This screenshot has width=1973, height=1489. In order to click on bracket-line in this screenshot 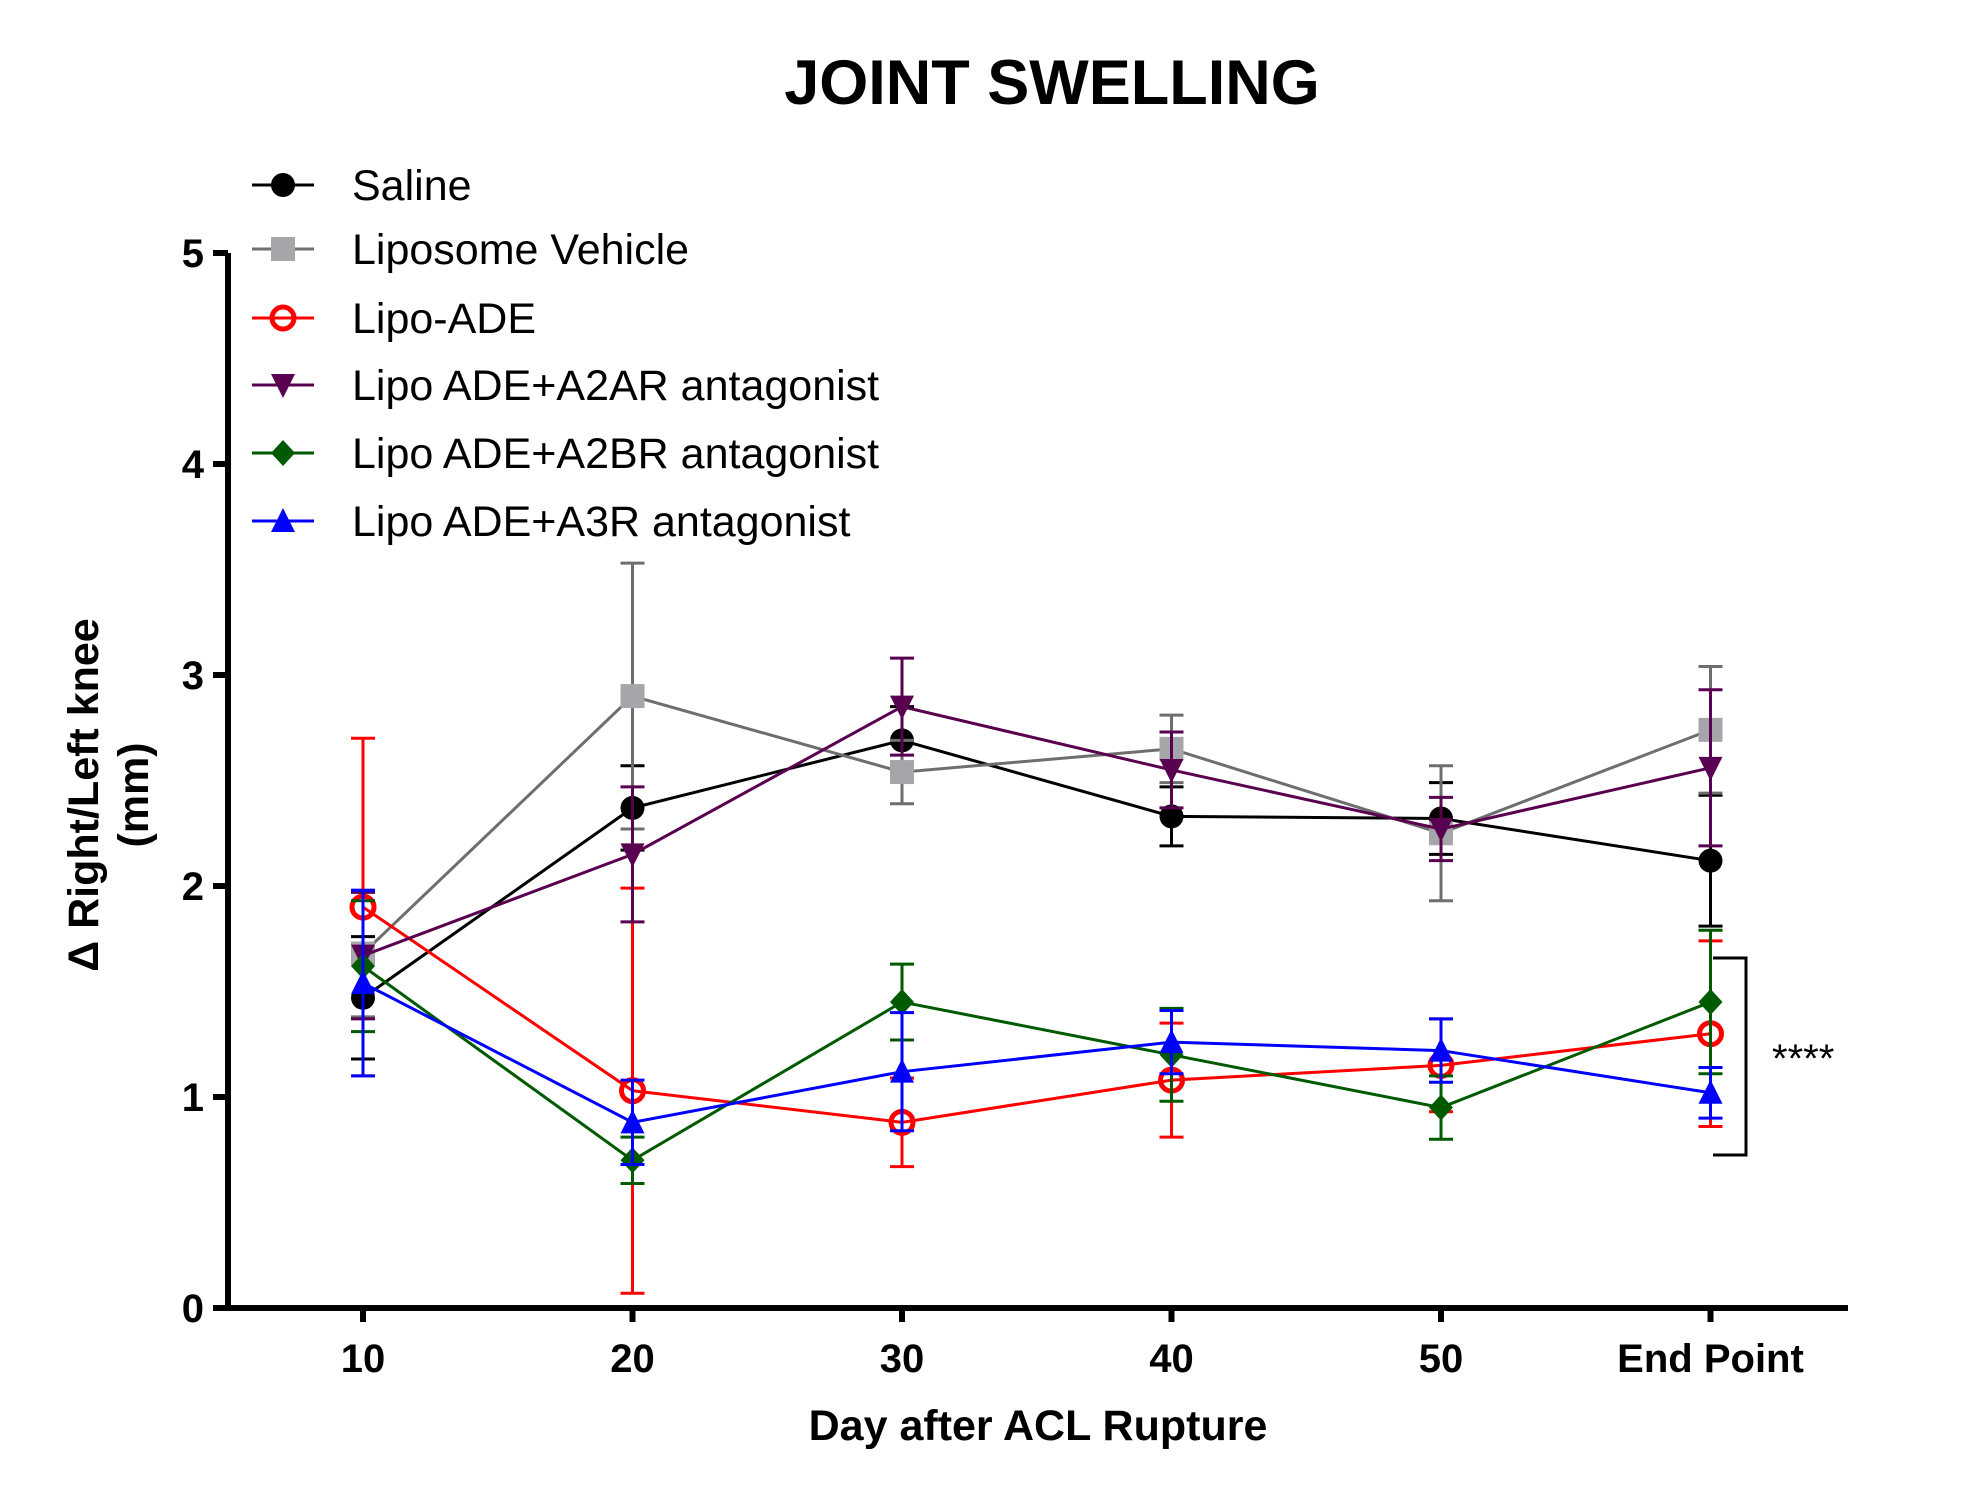, I will do `click(1730, 1056)`.